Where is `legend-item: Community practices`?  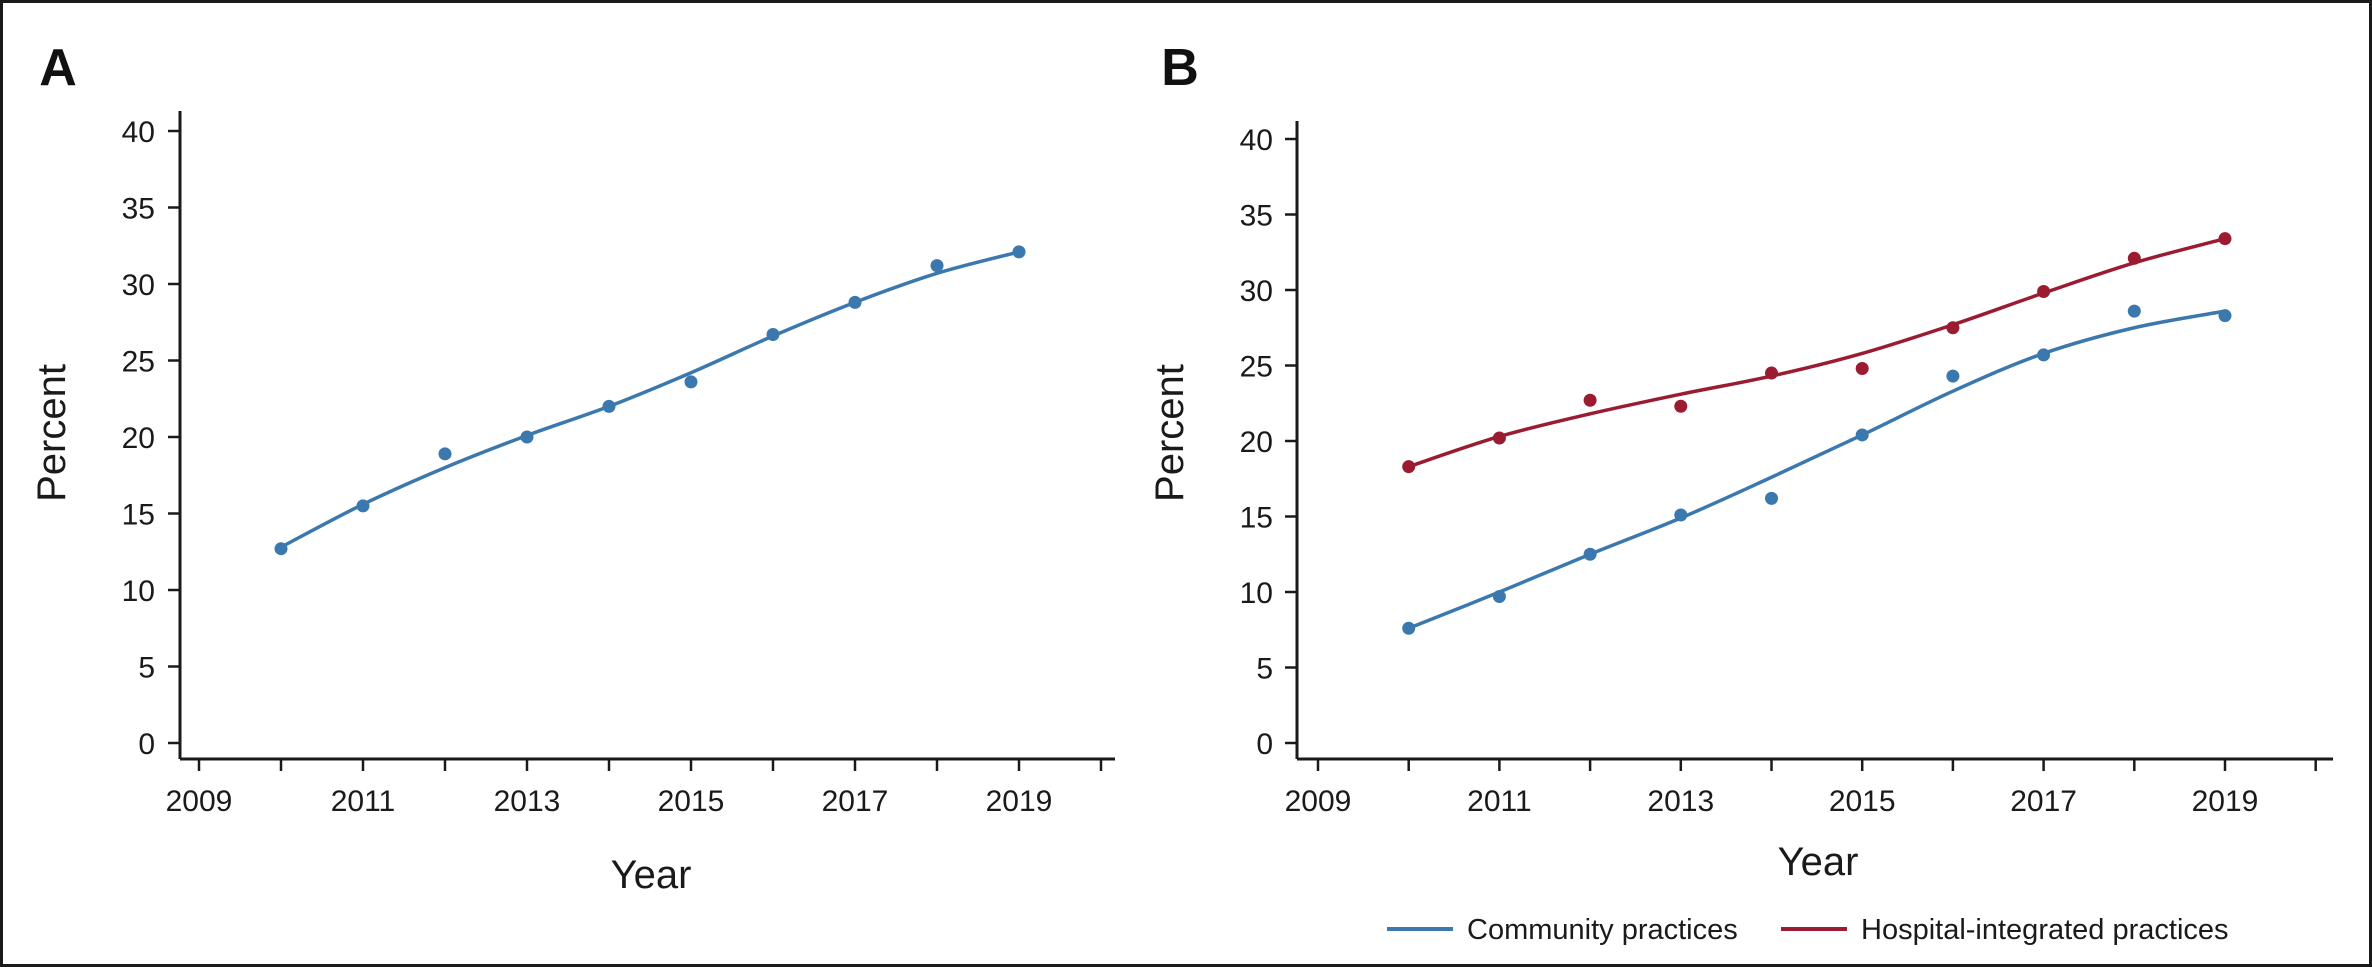
legend-item: Community practices is located at coordinates (1562, 930).